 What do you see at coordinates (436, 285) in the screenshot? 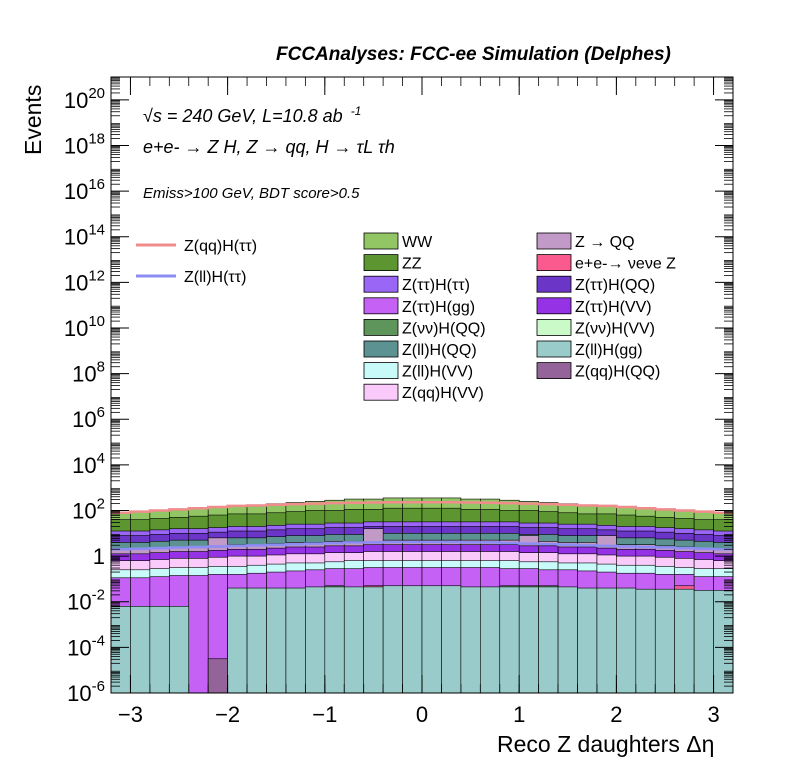
I see `legend-label-4: Z(ττ)H(ττ)` at bounding box center [436, 285].